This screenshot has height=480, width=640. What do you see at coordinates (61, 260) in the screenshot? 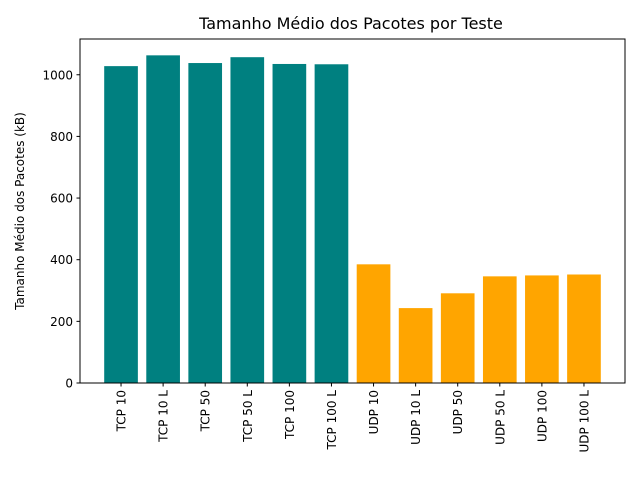
I see `y-tick-label: 400` at bounding box center [61, 260].